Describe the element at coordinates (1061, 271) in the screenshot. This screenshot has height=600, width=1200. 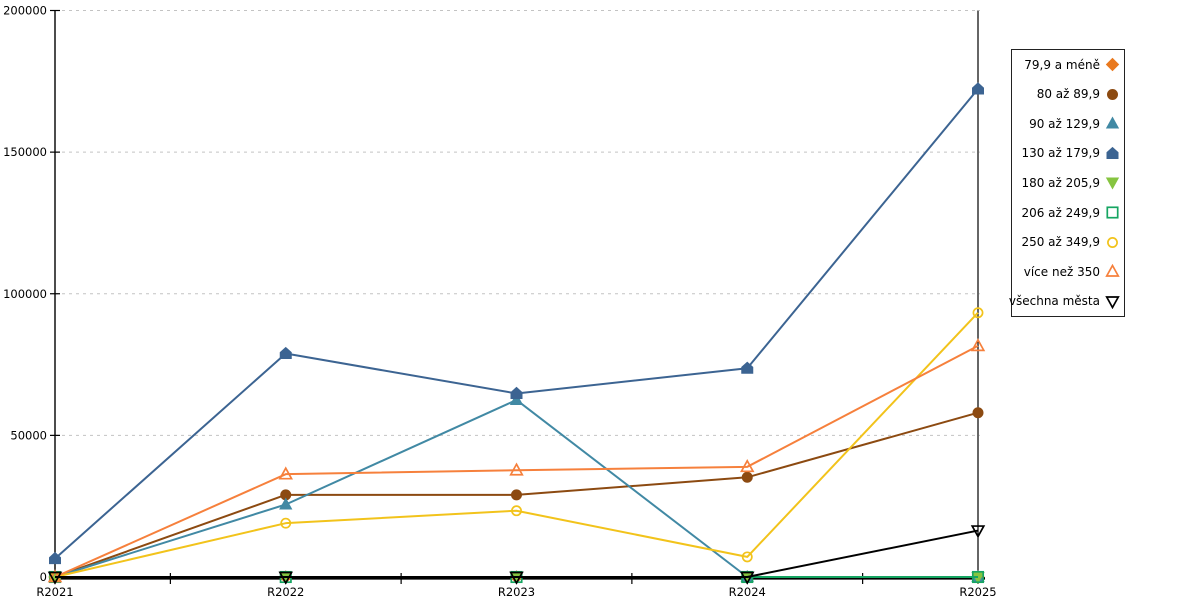
I see `legend-label: více než 350` at that location.